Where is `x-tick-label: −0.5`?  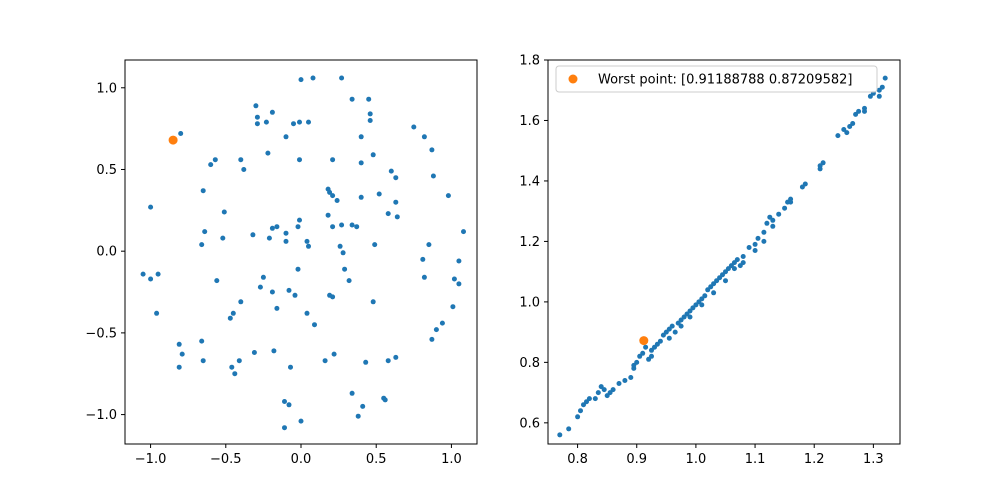
x-tick-label: −0.5 is located at coordinates (226, 459).